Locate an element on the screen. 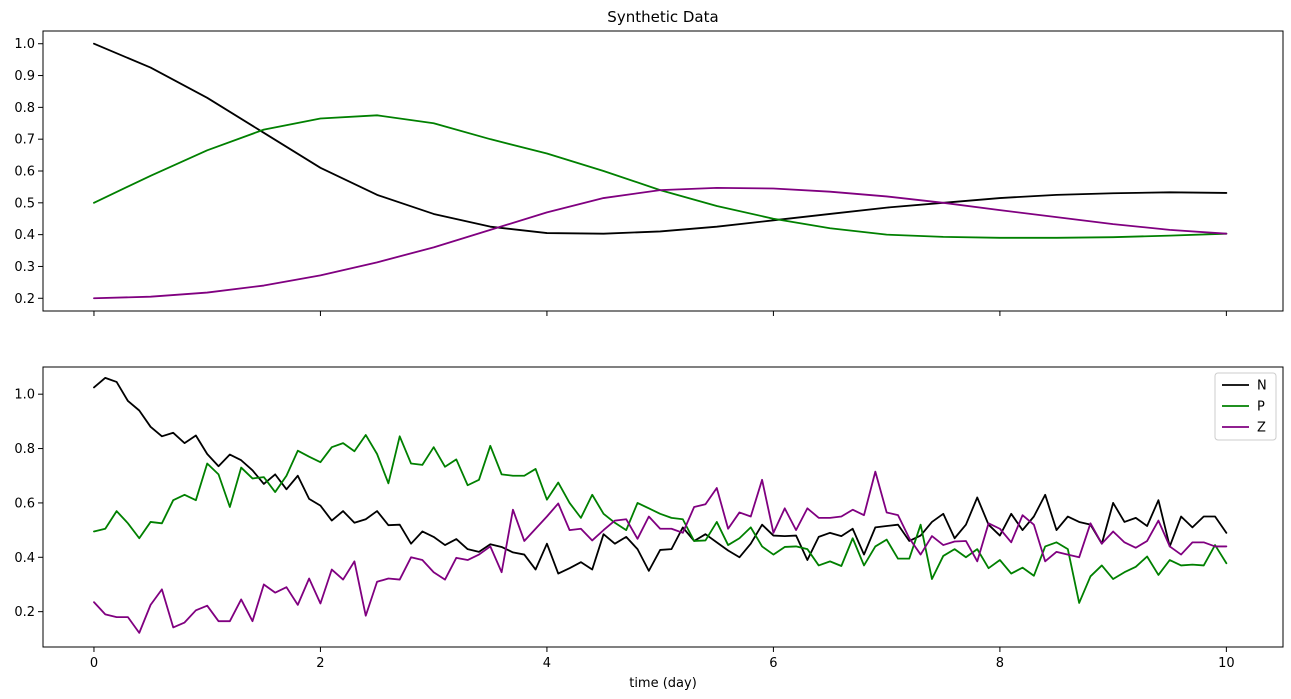 The height and width of the screenshot is (699, 1291). bottom-x-tick-label: 10 is located at coordinates (1226, 663).